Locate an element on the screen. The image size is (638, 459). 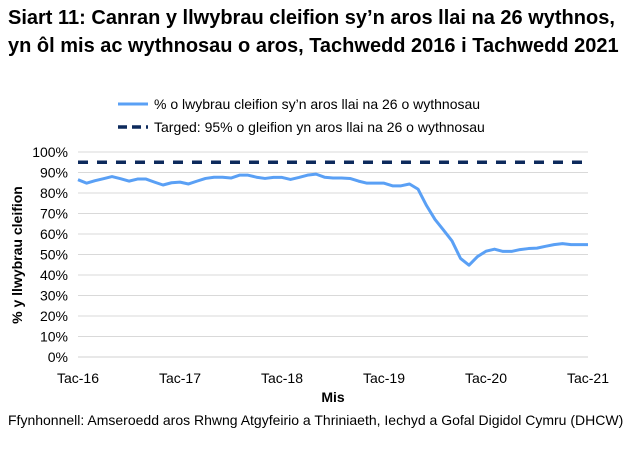
x-tick-label: Tac-16 is located at coordinates (78, 378).